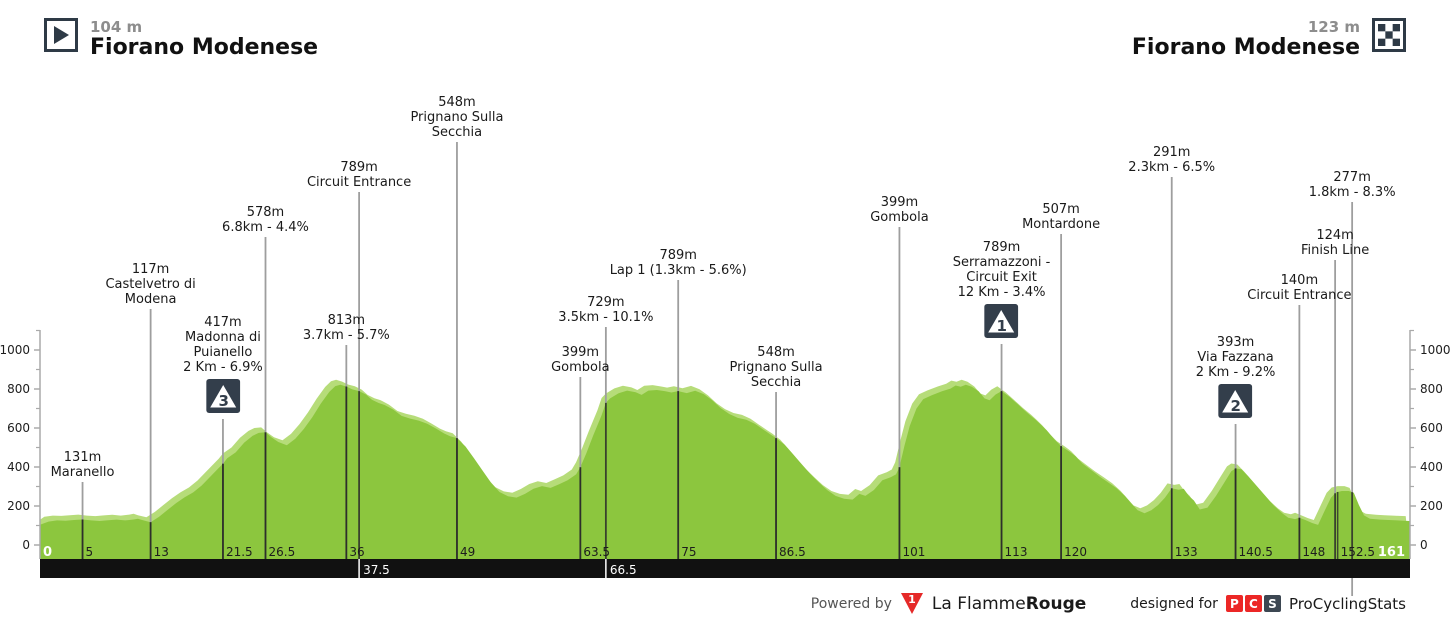 Image resolution: width=1450 pixels, height=625 pixels. What do you see at coordinates (1174, 603) in the screenshot?
I see `designed-for-label: designed for` at bounding box center [1174, 603].